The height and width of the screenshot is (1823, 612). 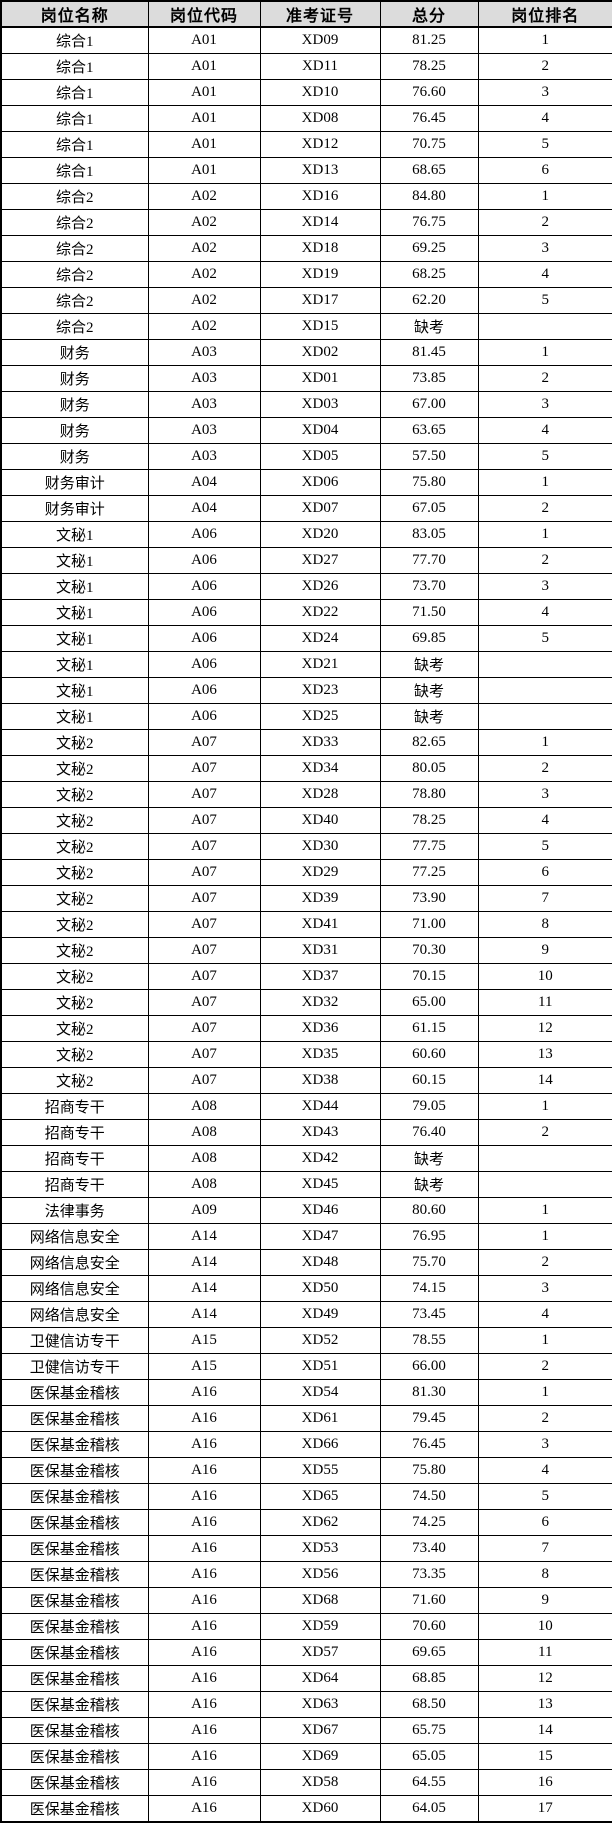 What do you see at coordinates (204, 404) in the screenshot?
I see `position-code-cell: A03` at bounding box center [204, 404].